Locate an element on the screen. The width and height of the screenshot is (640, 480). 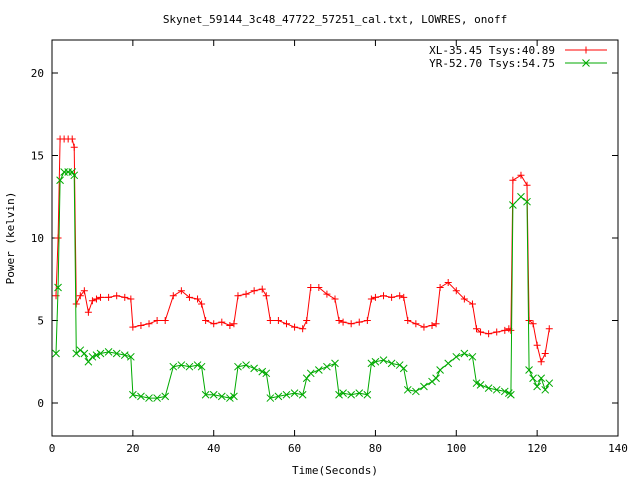
y-axis-label: Power (kelvin) is located at coordinates (10, 238).